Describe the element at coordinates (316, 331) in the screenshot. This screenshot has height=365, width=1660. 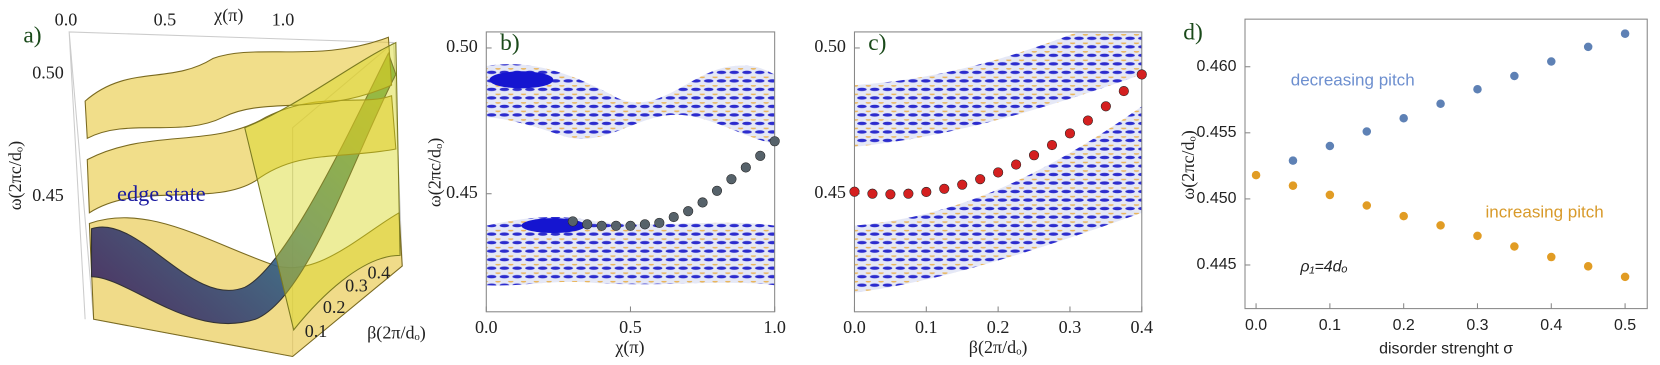
I see `y-tick-label: 0.1` at that location.